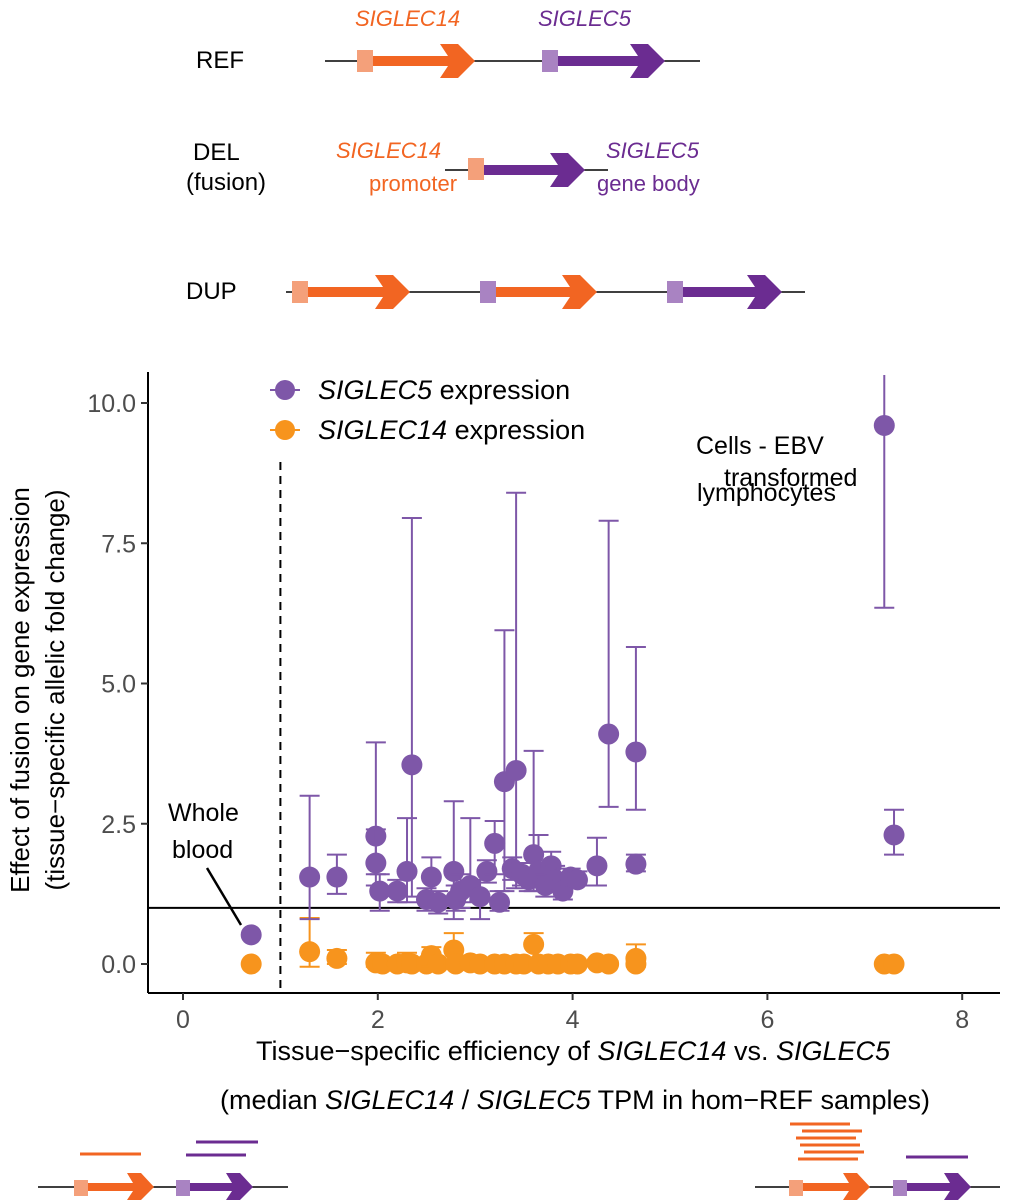 The height and width of the screenshot is (1200, 1012). Describe the element at coordinates (648, 183) in the screenshot. I see `del-gene-body-label: gene body` at that location.